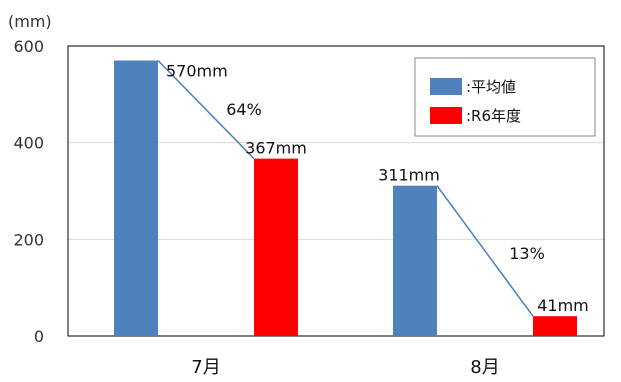 This screenshot has height=382, width=621. Describe the element at coordinates (244, 109) in the screenshot. I see `ratio-label: 64%` at that location.